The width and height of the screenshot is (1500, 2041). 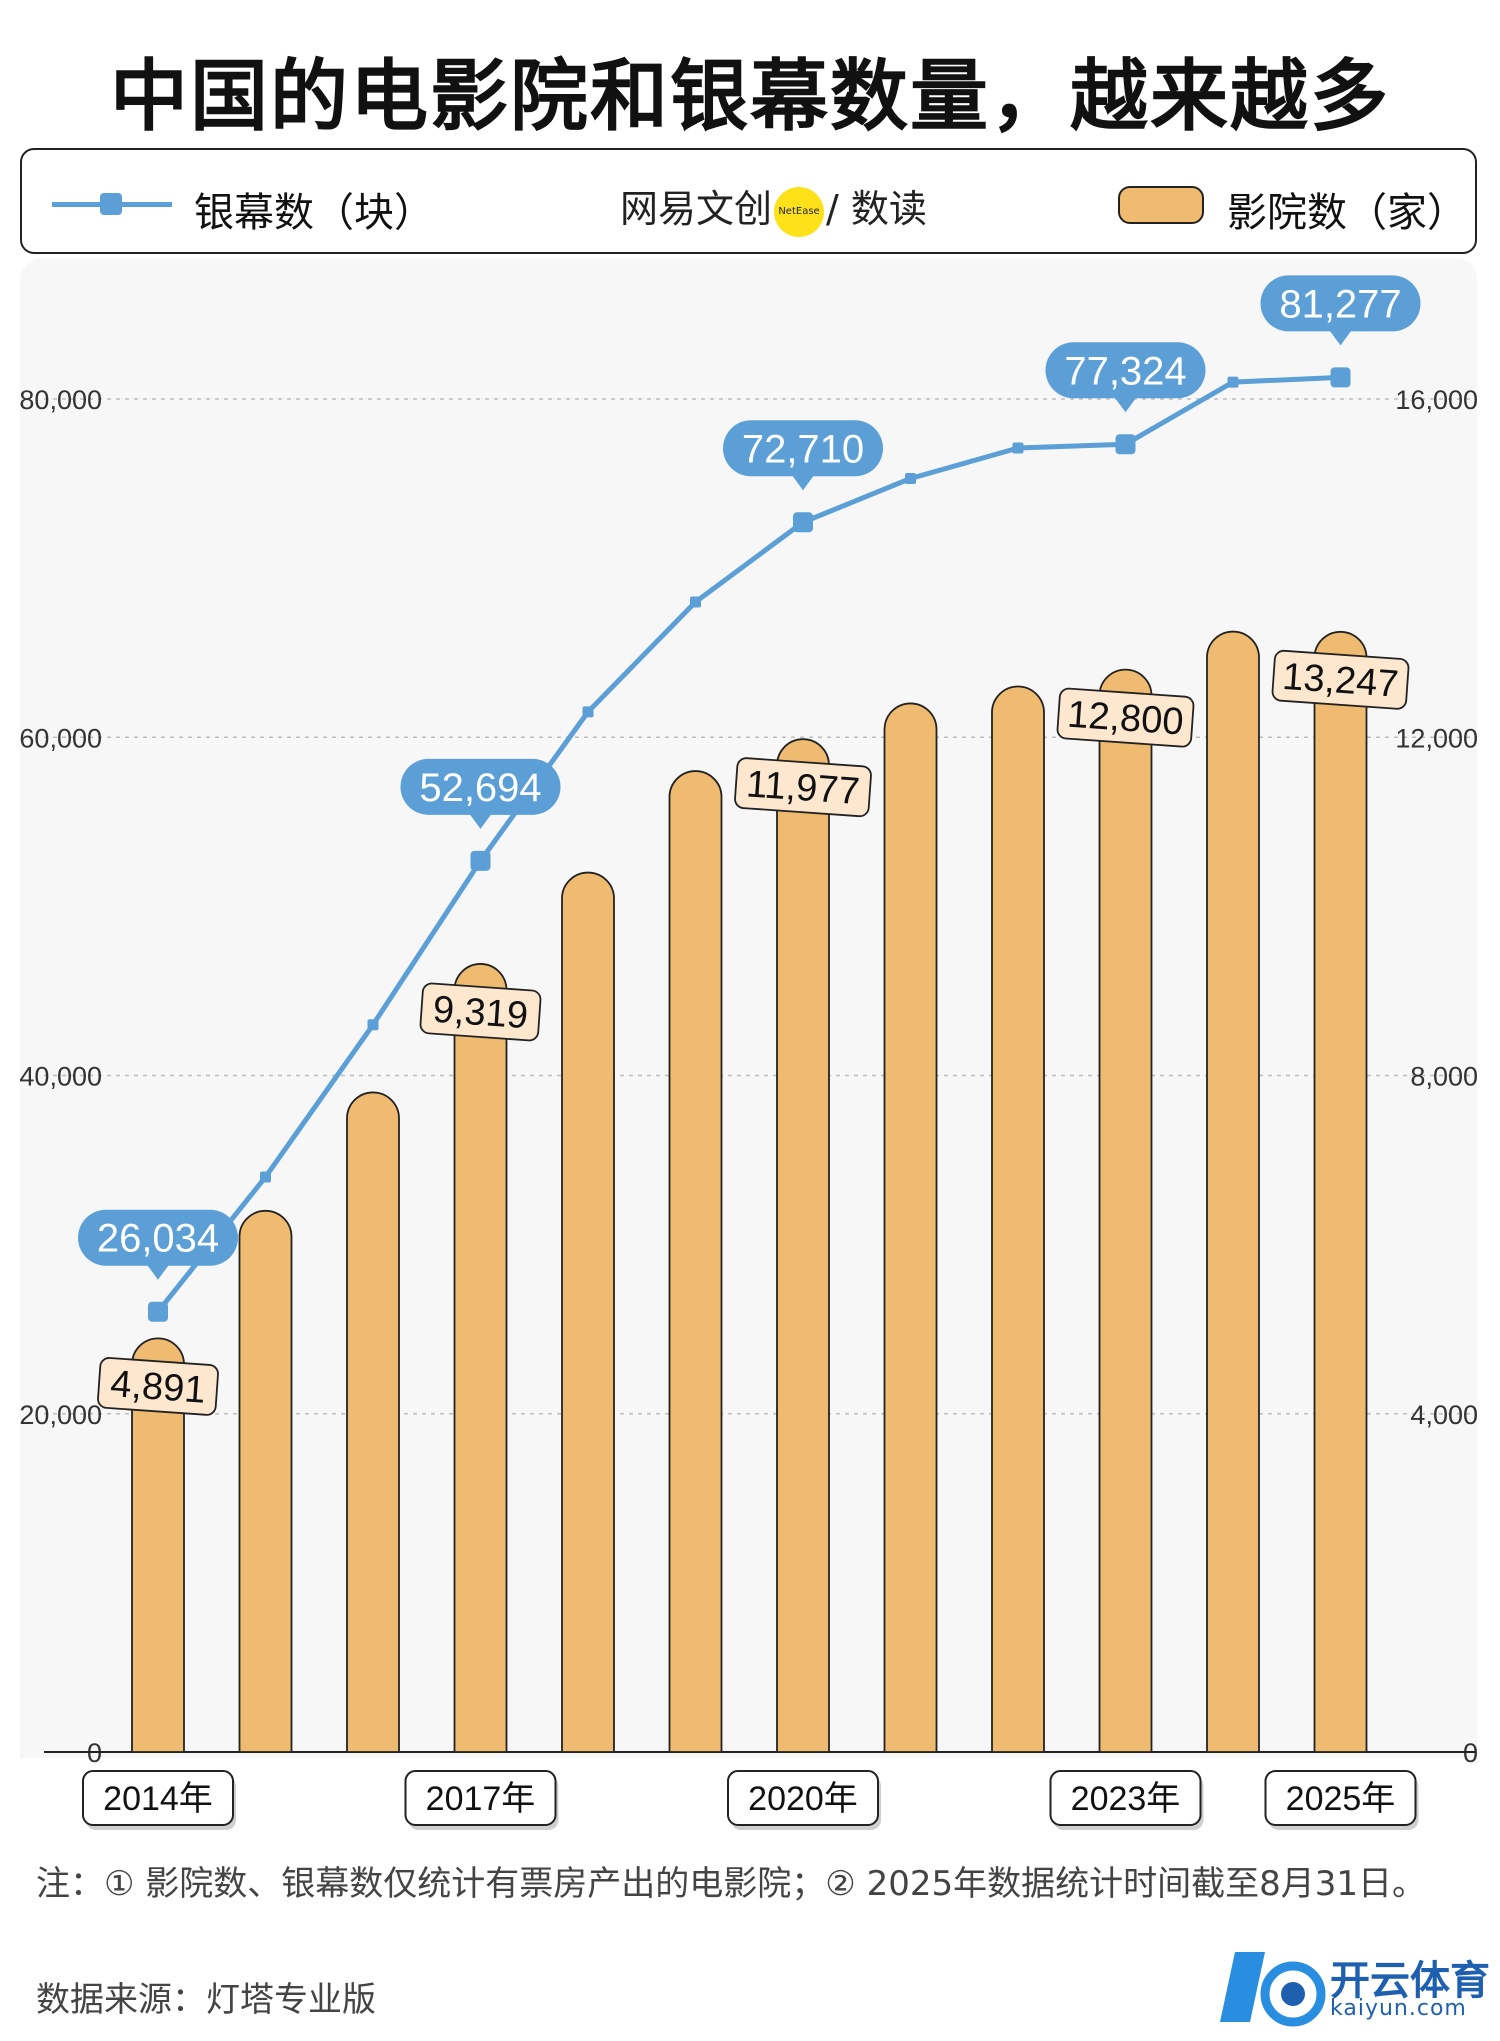 I want to click on legend-line-marker, so click(x=111, y=204).